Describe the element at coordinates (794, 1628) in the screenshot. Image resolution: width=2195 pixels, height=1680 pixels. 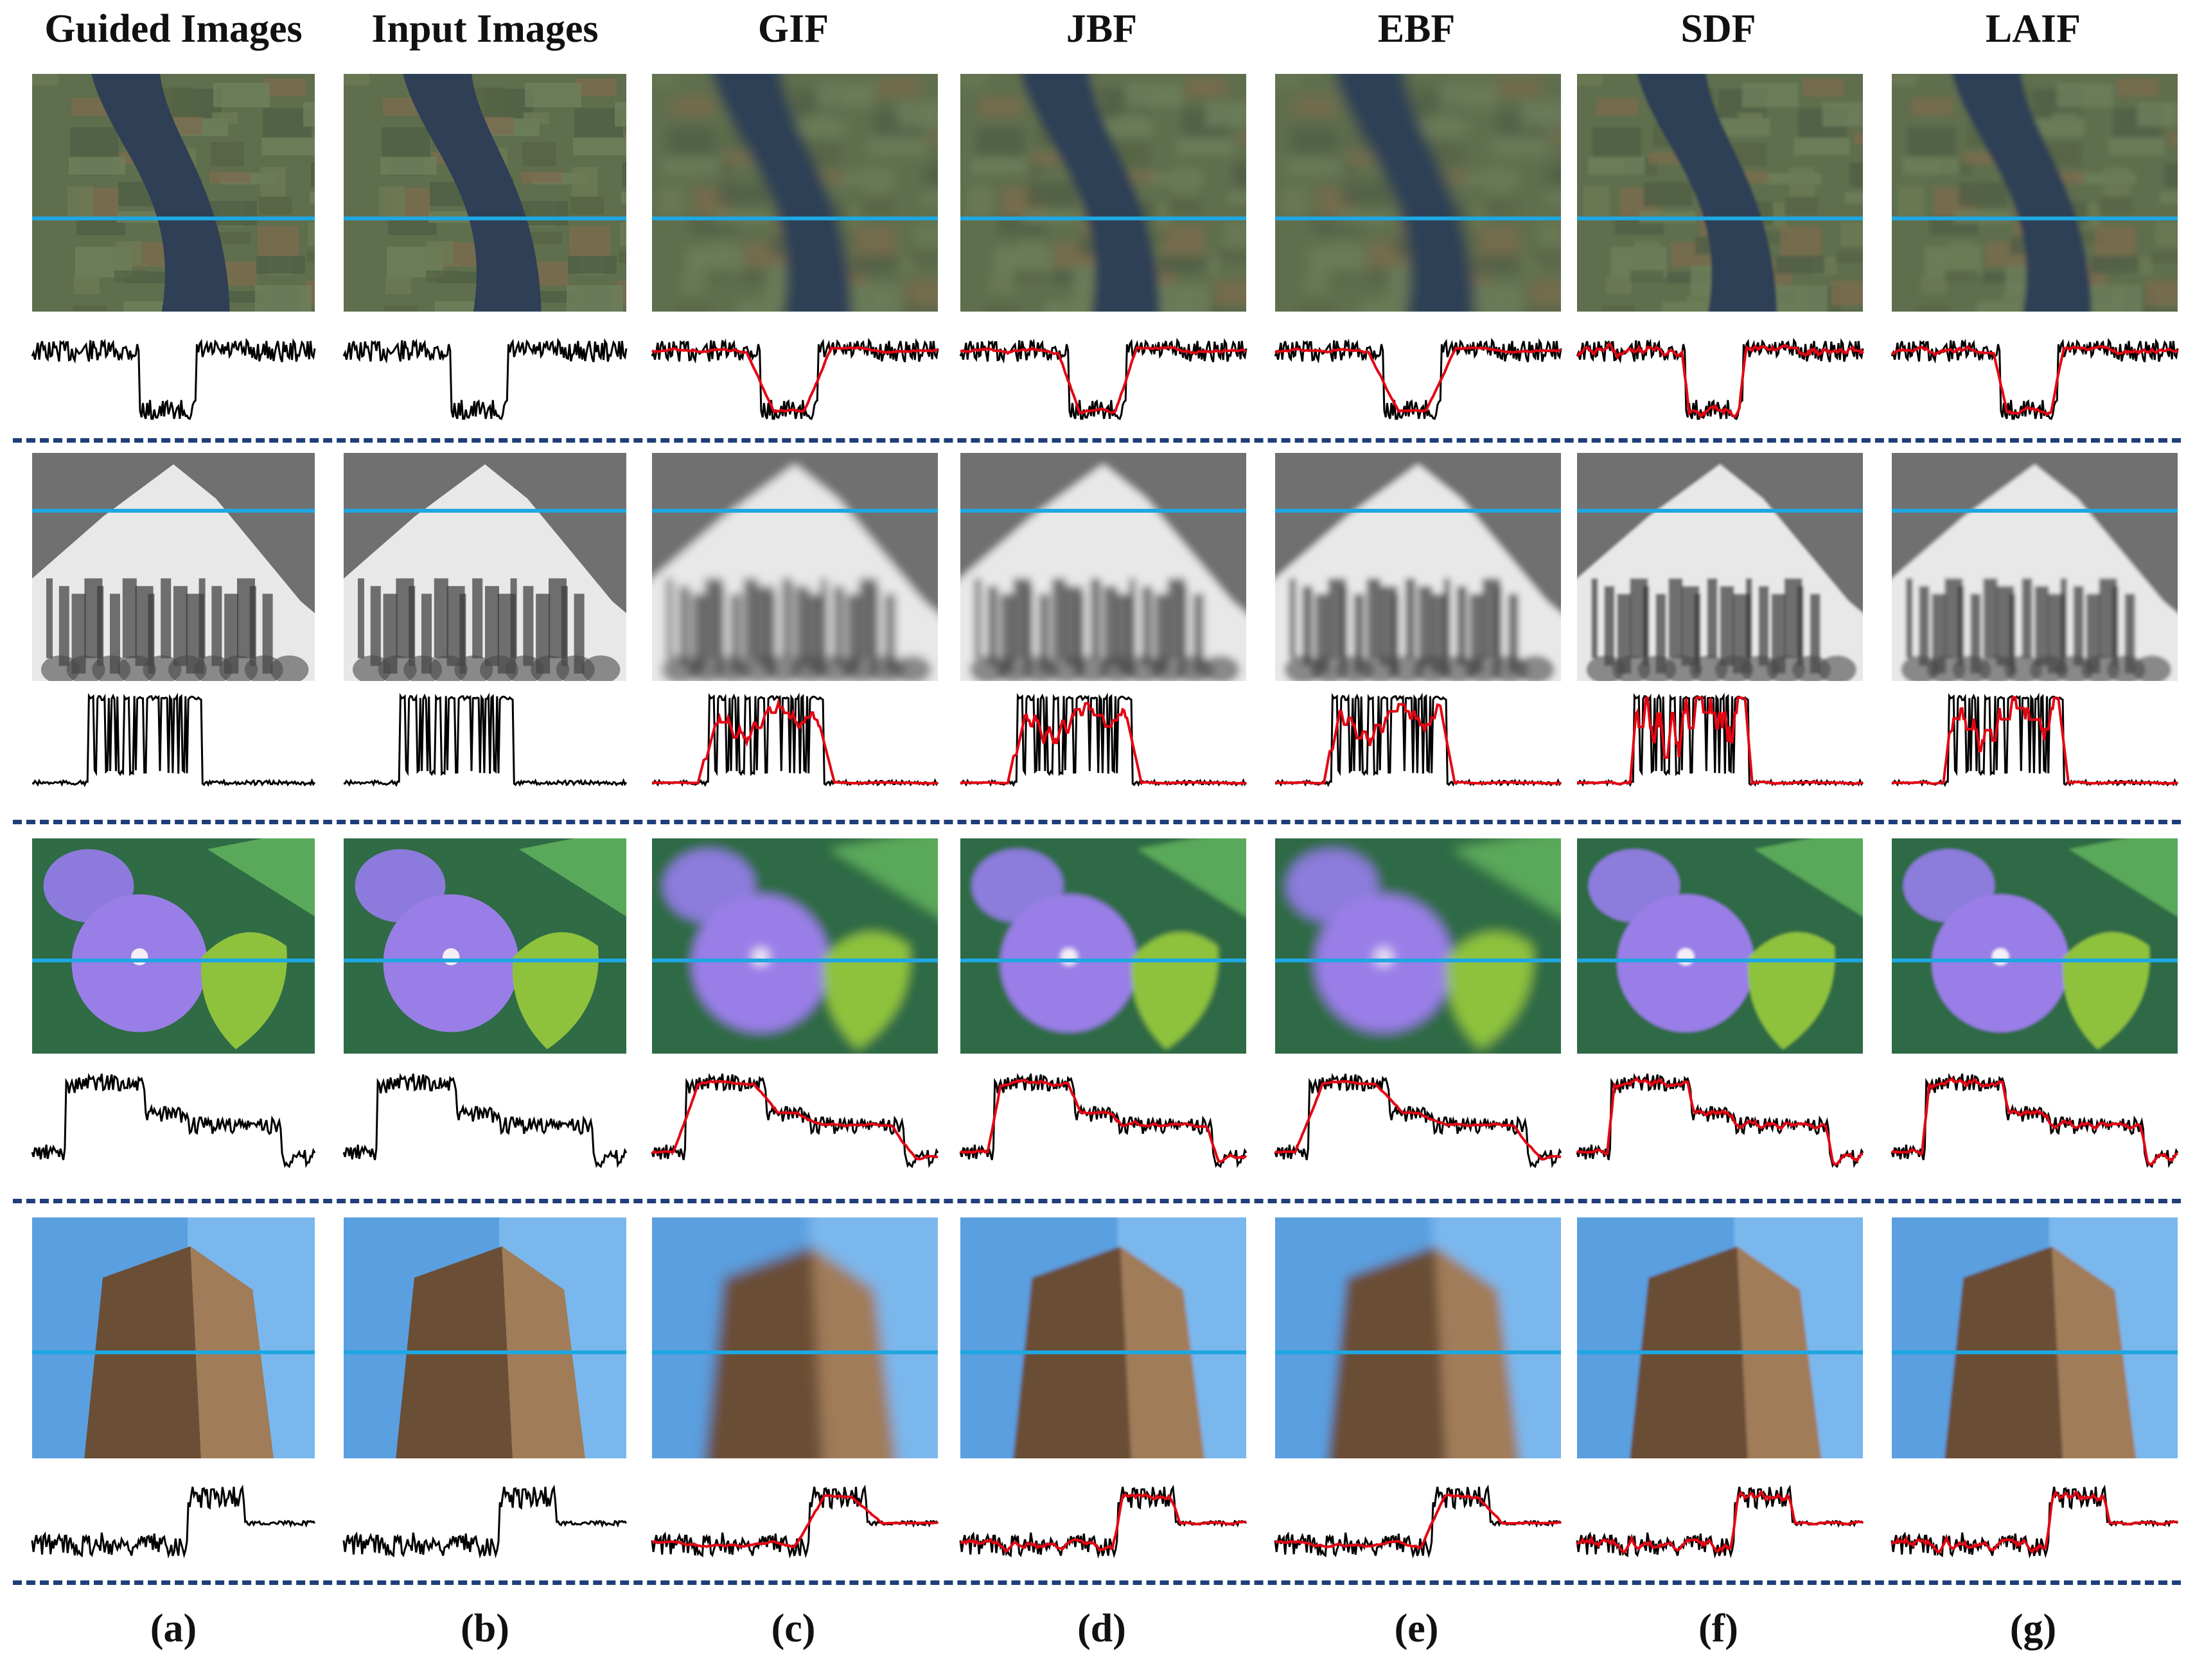
I see `panel-label: (c)` at that location.